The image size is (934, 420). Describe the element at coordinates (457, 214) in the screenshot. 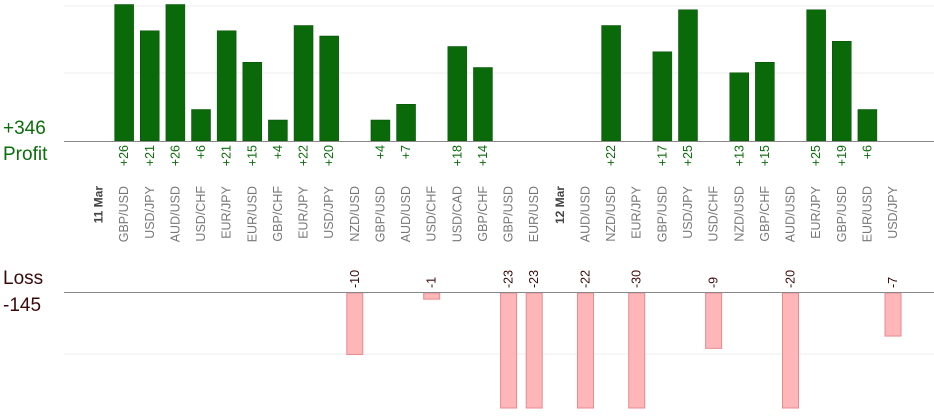

I see `category-label: USD/CAD` at that location.